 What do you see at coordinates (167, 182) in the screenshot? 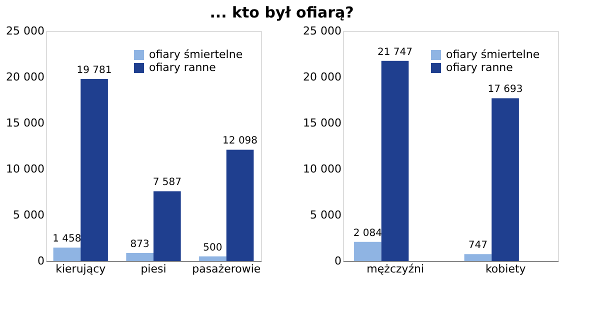
I see `data-label: 7 587` at bounding box center [167, 182].